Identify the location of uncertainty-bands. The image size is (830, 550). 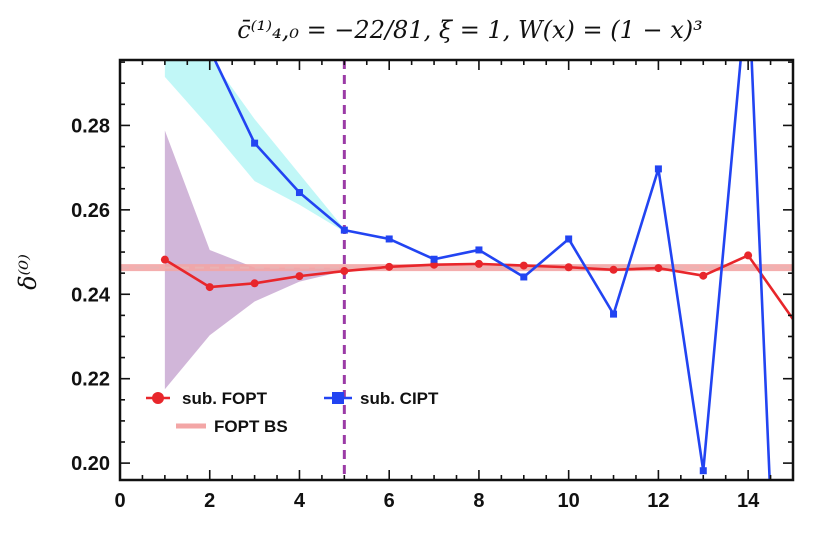
(254, 225).